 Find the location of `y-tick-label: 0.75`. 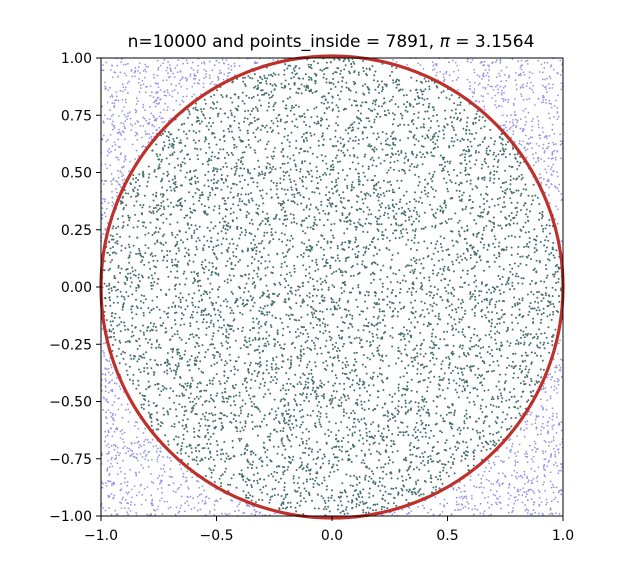

y-tick-label: 0.75 is located at coordinates (76, 116).